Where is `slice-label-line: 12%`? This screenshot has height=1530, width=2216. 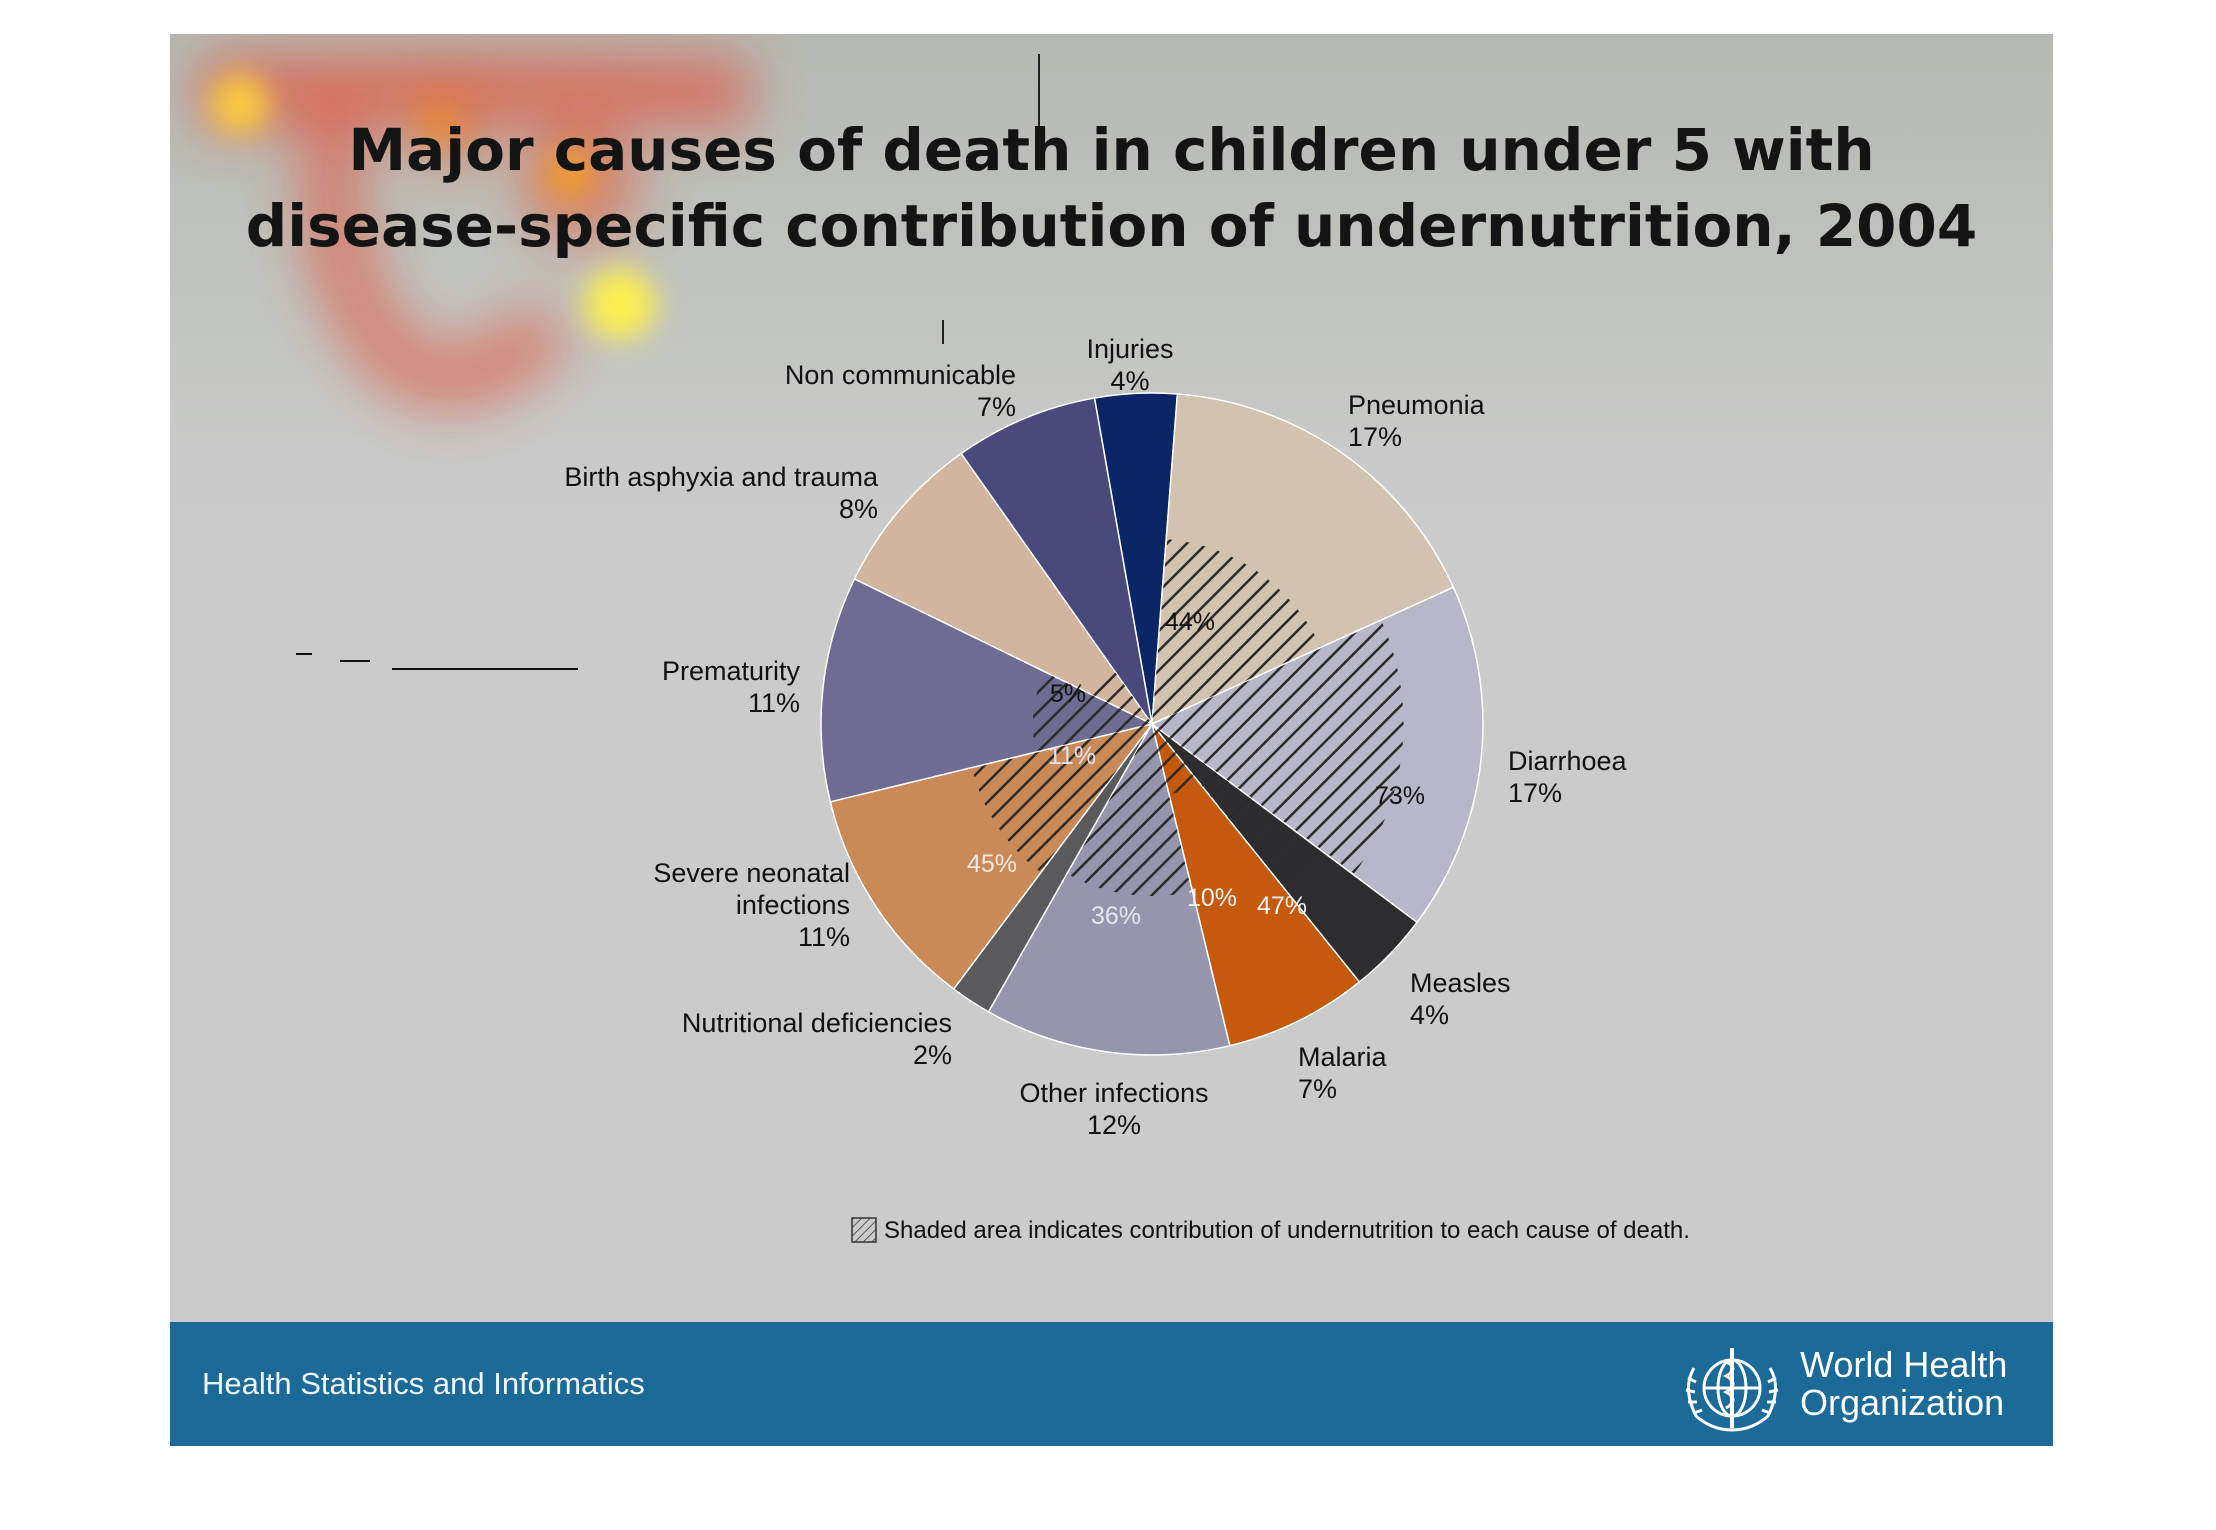 slice-label-line: 12% is located at coordinates (1114, 1125).